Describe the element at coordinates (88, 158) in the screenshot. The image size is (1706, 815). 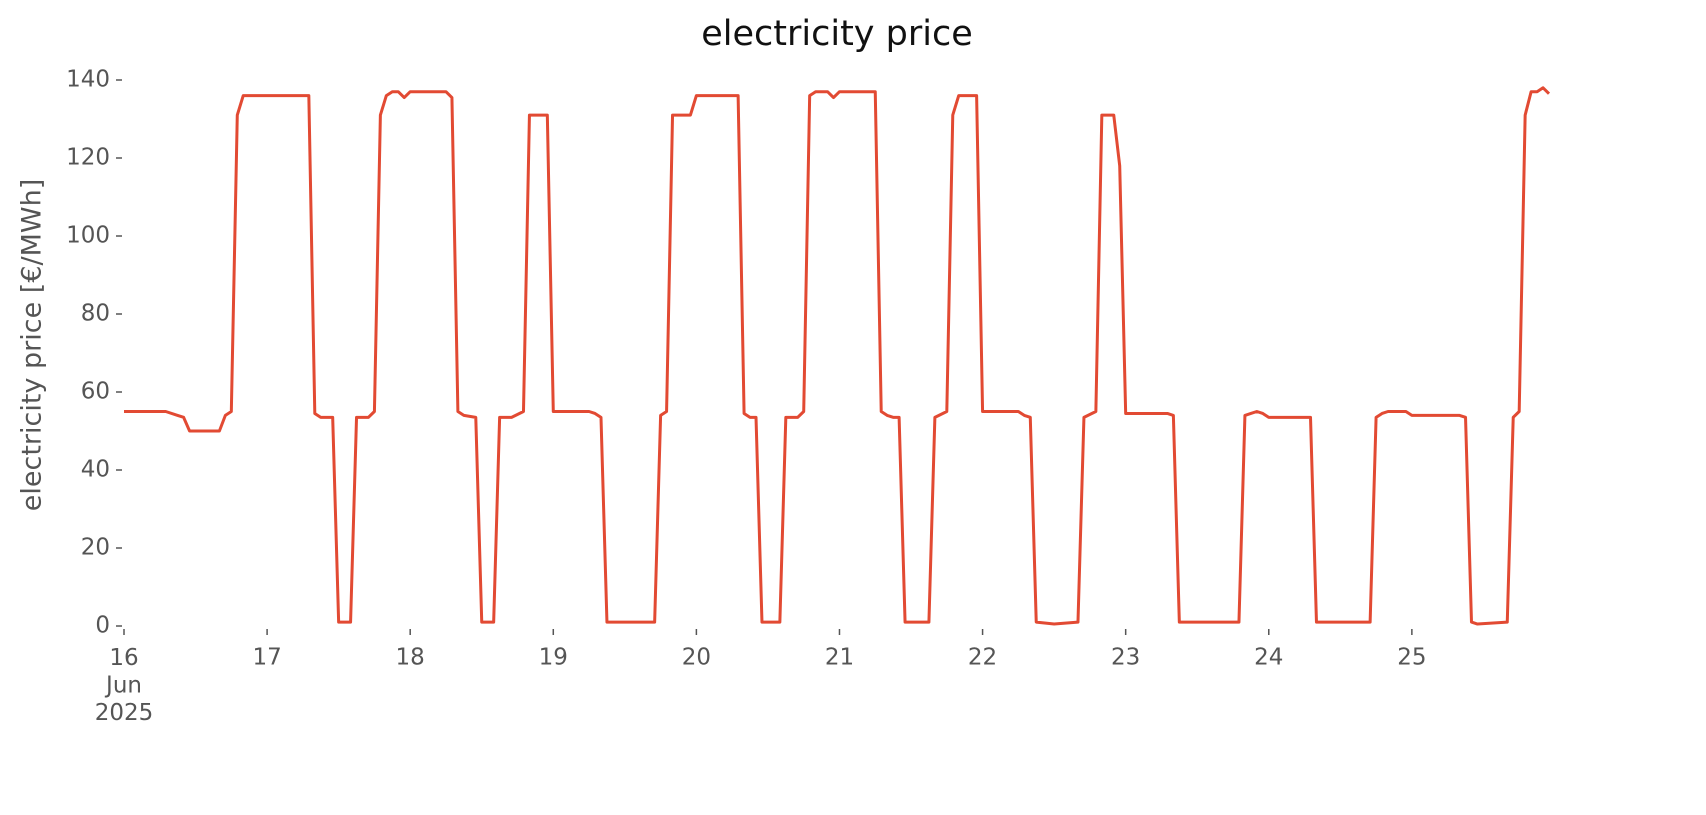
I see `y-tick-label: 120` at that location.